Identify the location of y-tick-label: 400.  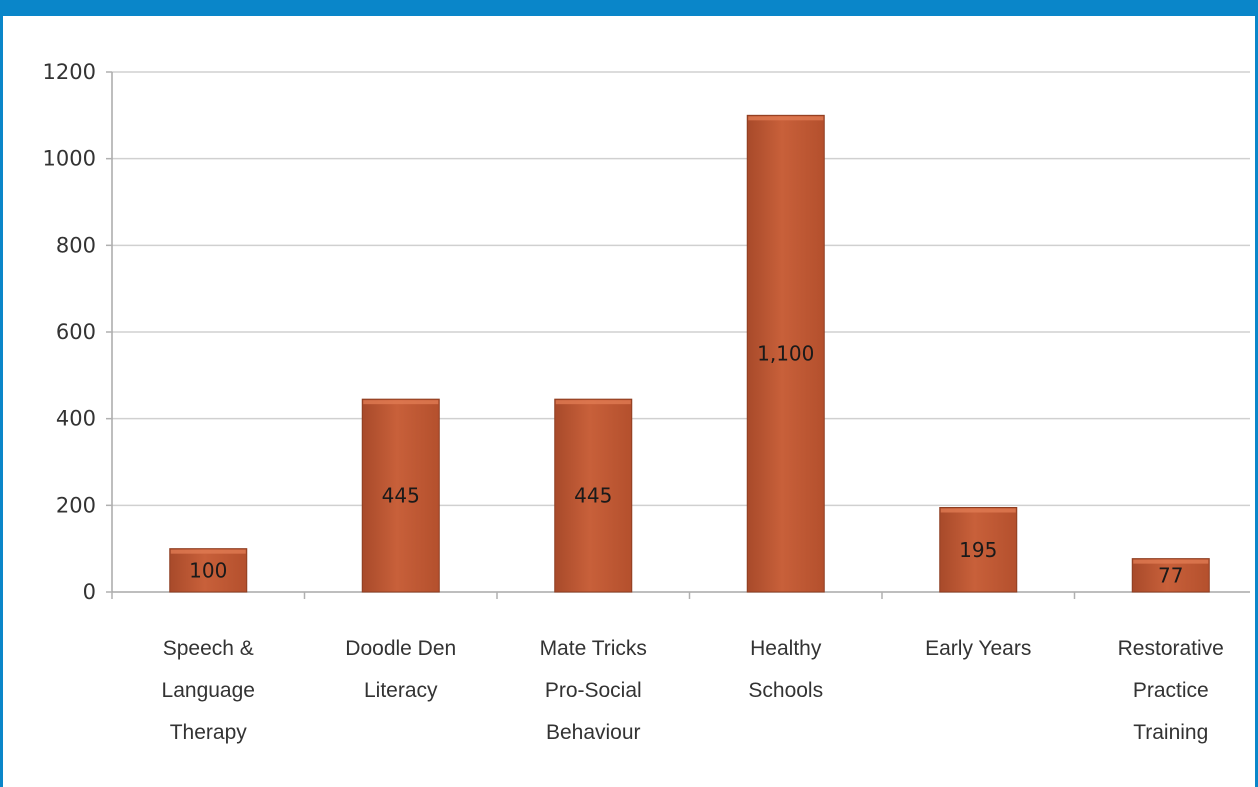
(76, 419).